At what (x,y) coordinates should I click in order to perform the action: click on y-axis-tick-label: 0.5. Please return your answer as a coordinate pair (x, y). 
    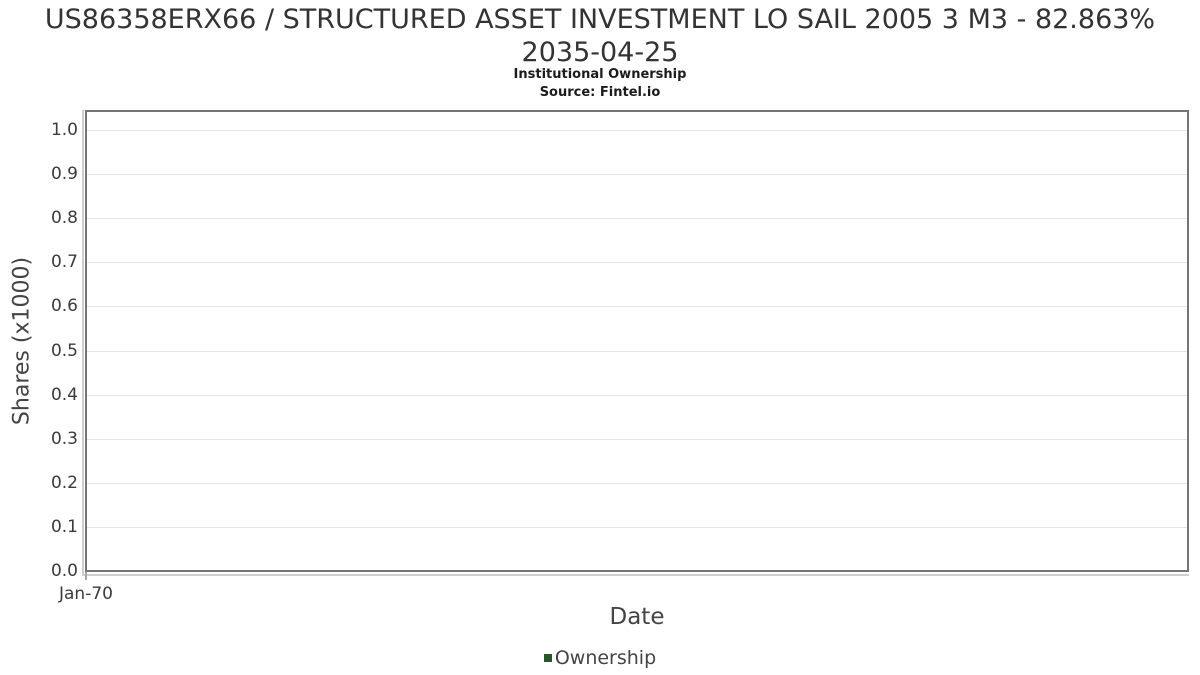
    Looking at the image, I should click on (64, 350).